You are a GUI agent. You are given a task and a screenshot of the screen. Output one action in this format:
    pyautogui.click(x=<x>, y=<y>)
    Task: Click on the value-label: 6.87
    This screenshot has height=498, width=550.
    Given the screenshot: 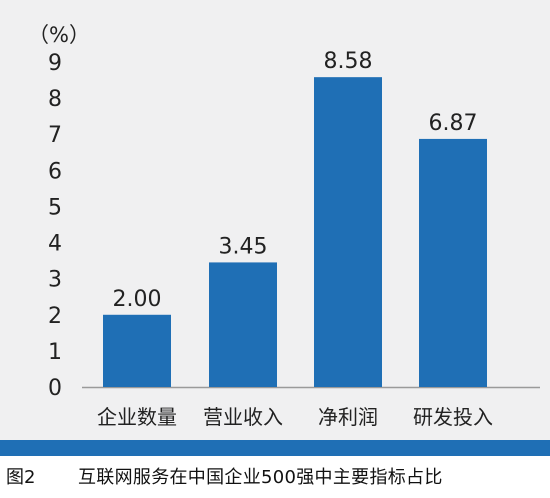 What is the action you would take?
    pyautogui.click(x=453, y=123)
    